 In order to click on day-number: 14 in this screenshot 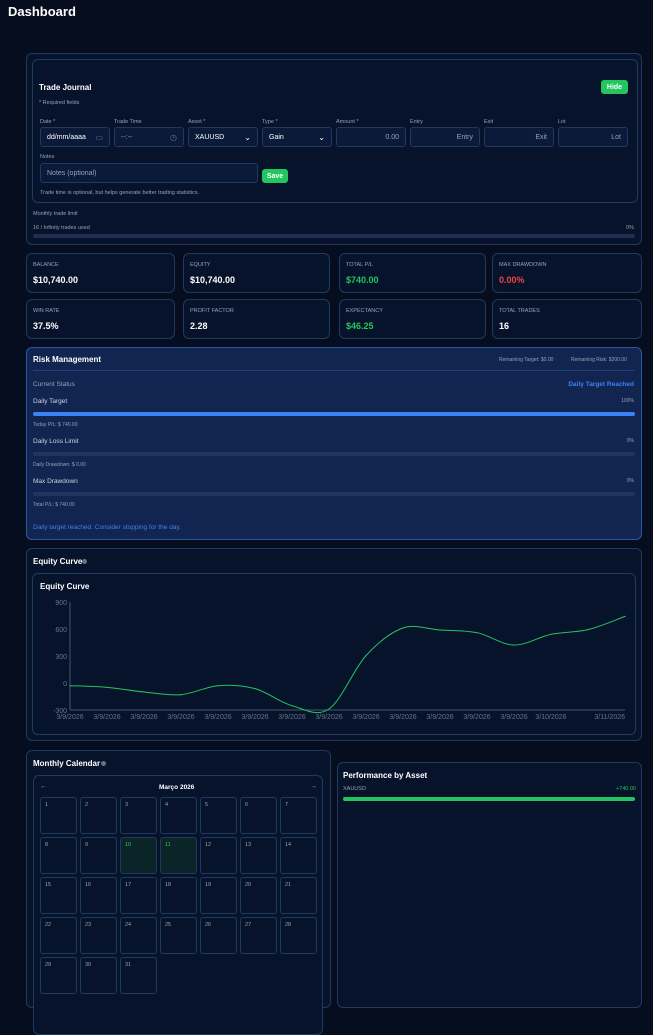, I will do `click(288, 845)`.